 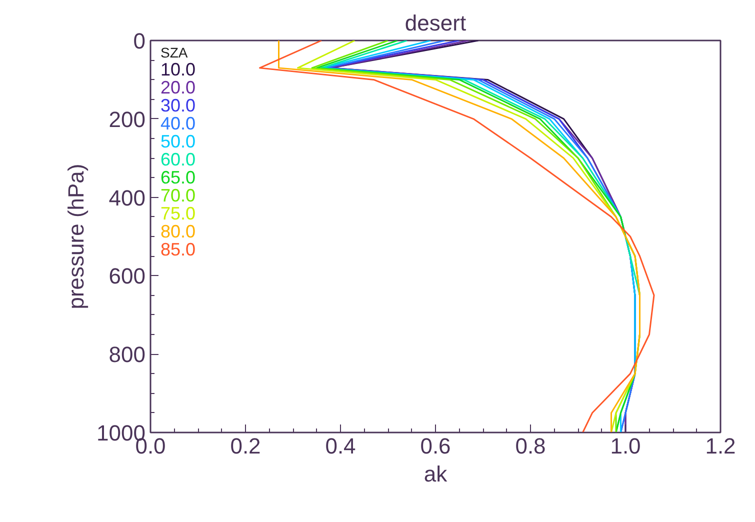 I want to click on text: 10.0, so click(x=178, y=70).